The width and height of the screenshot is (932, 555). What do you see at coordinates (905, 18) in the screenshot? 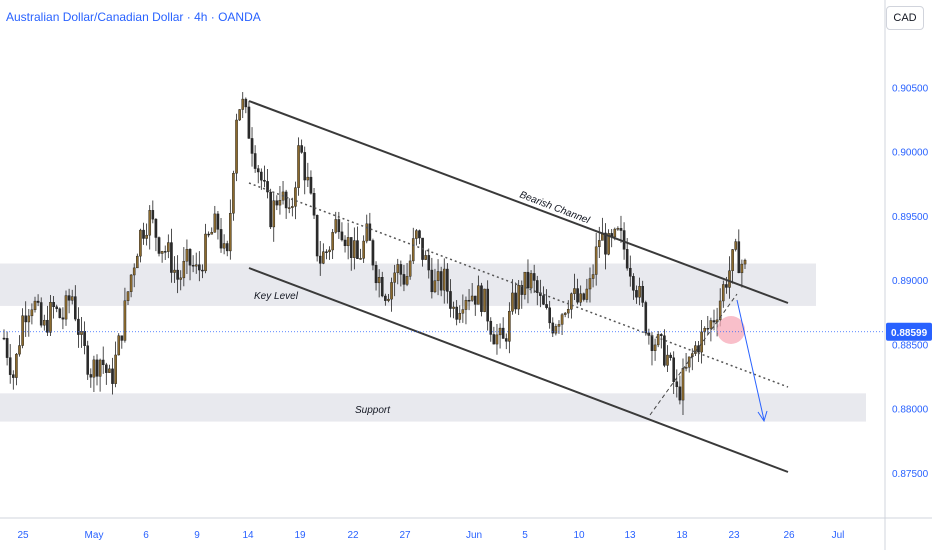
I see `currency-button: CAD` at bounding box center [905, 18].